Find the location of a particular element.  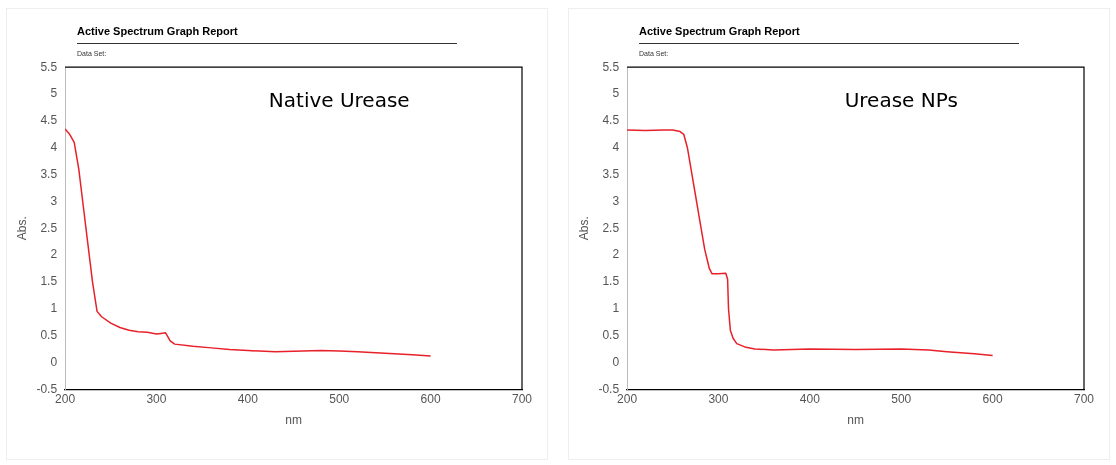

annotation: Native Urease is located at coordinates (339, 100).